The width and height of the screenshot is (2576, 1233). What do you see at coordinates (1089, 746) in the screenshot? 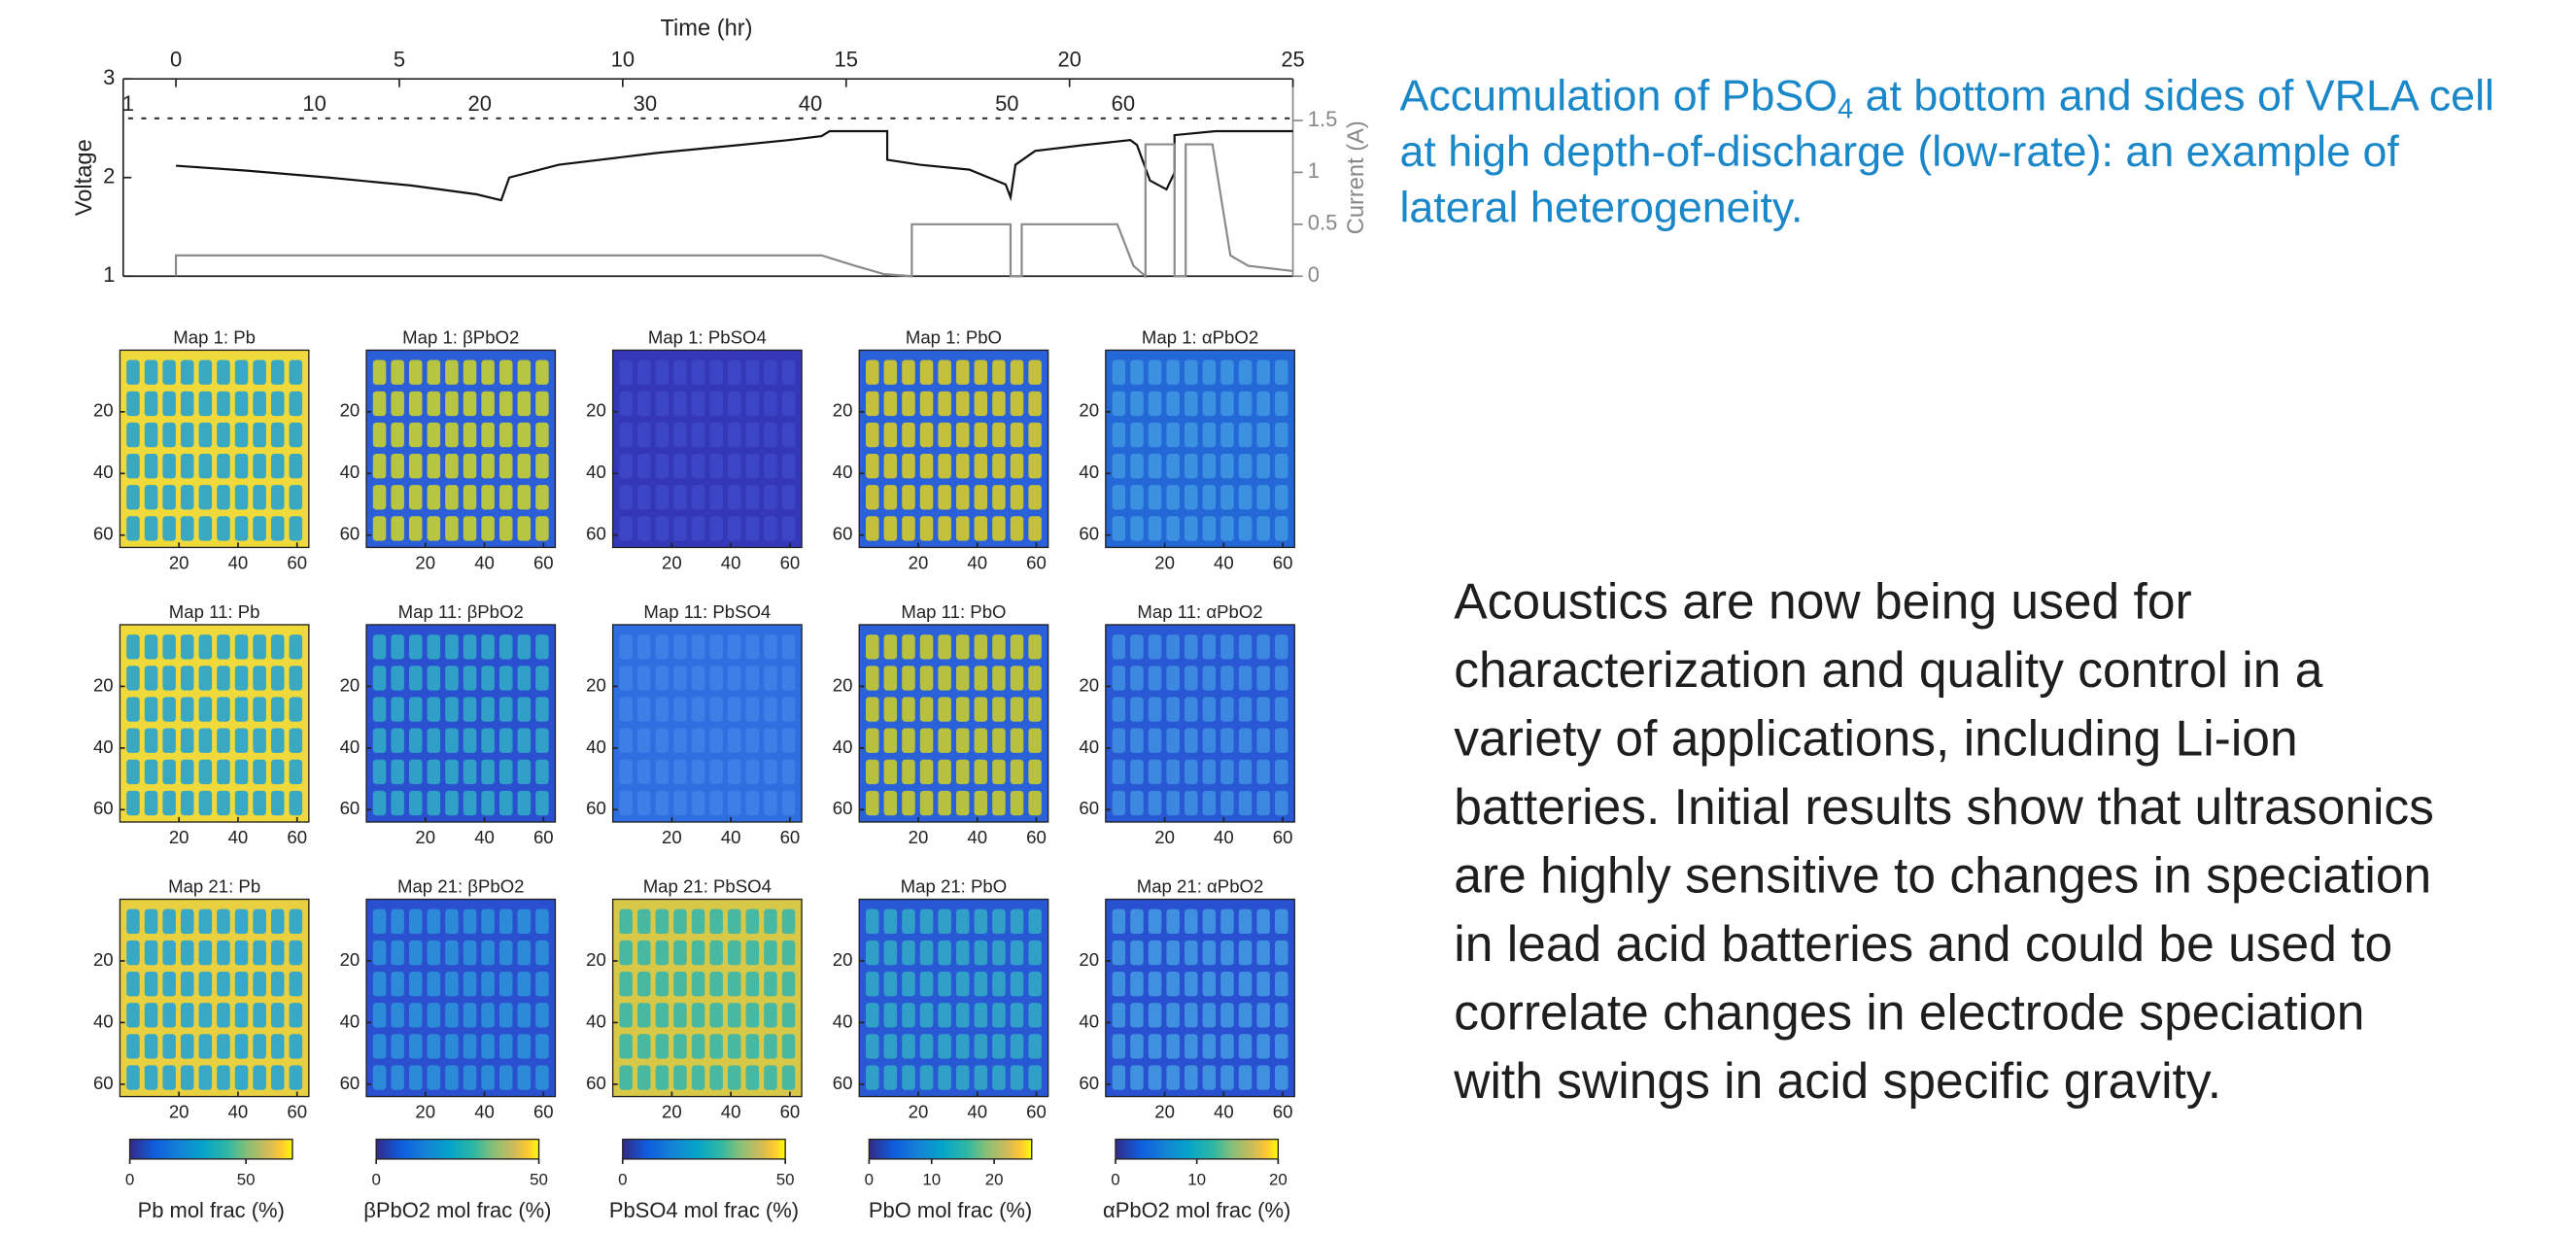
I see `y-tick-label: 40` at bounding box center [1089, 746].